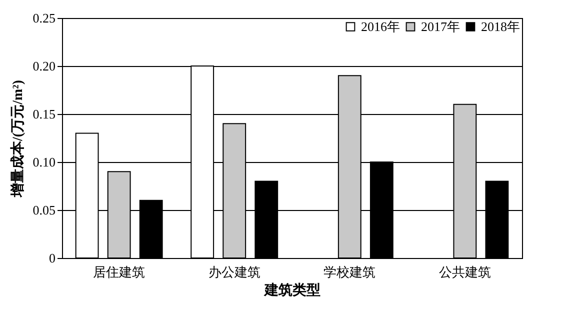  I want to click on x-axis-title: 建筑类型, so click(292, 290).